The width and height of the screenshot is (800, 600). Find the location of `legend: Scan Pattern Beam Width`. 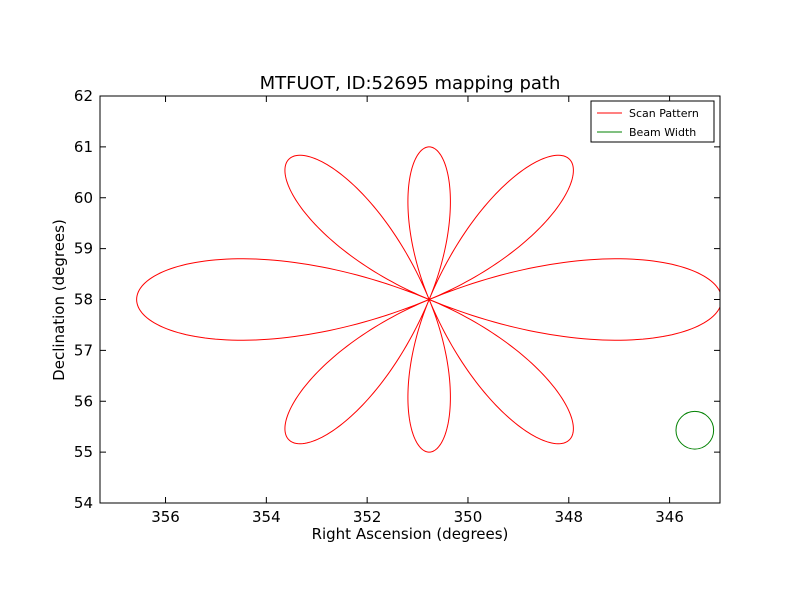

legend: Scan Pattern Beam Width is located at coordinates (652, 121).